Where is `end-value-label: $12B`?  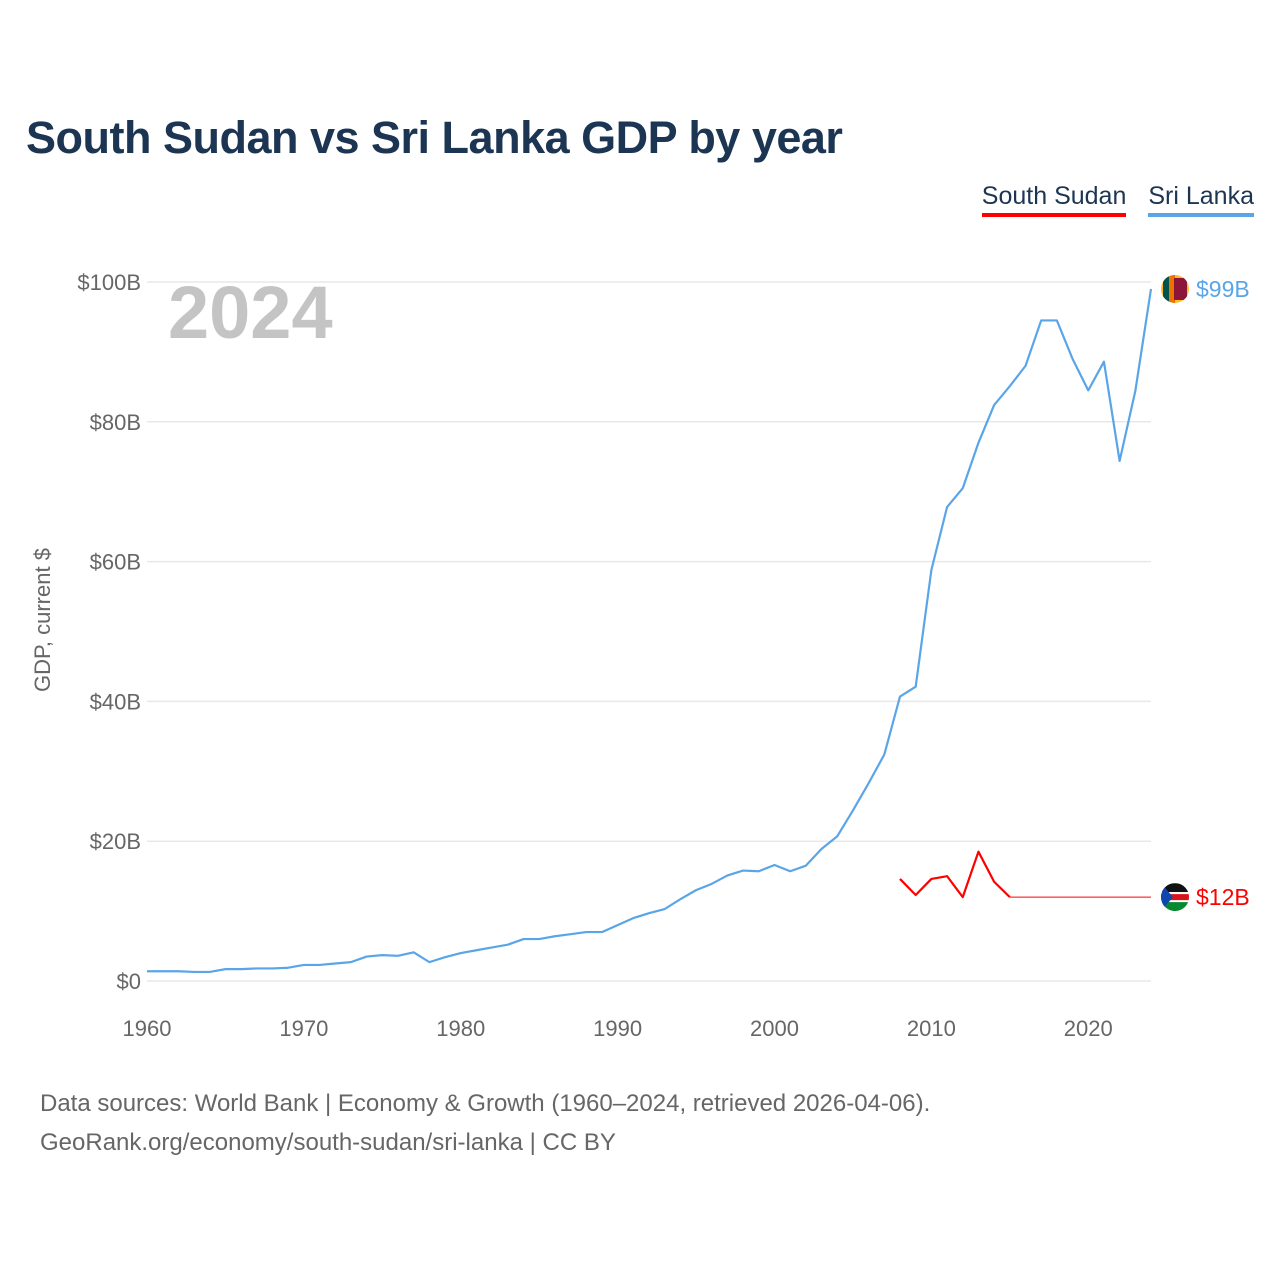
end-value-label: $12B is located at coordinates (1223, 897).